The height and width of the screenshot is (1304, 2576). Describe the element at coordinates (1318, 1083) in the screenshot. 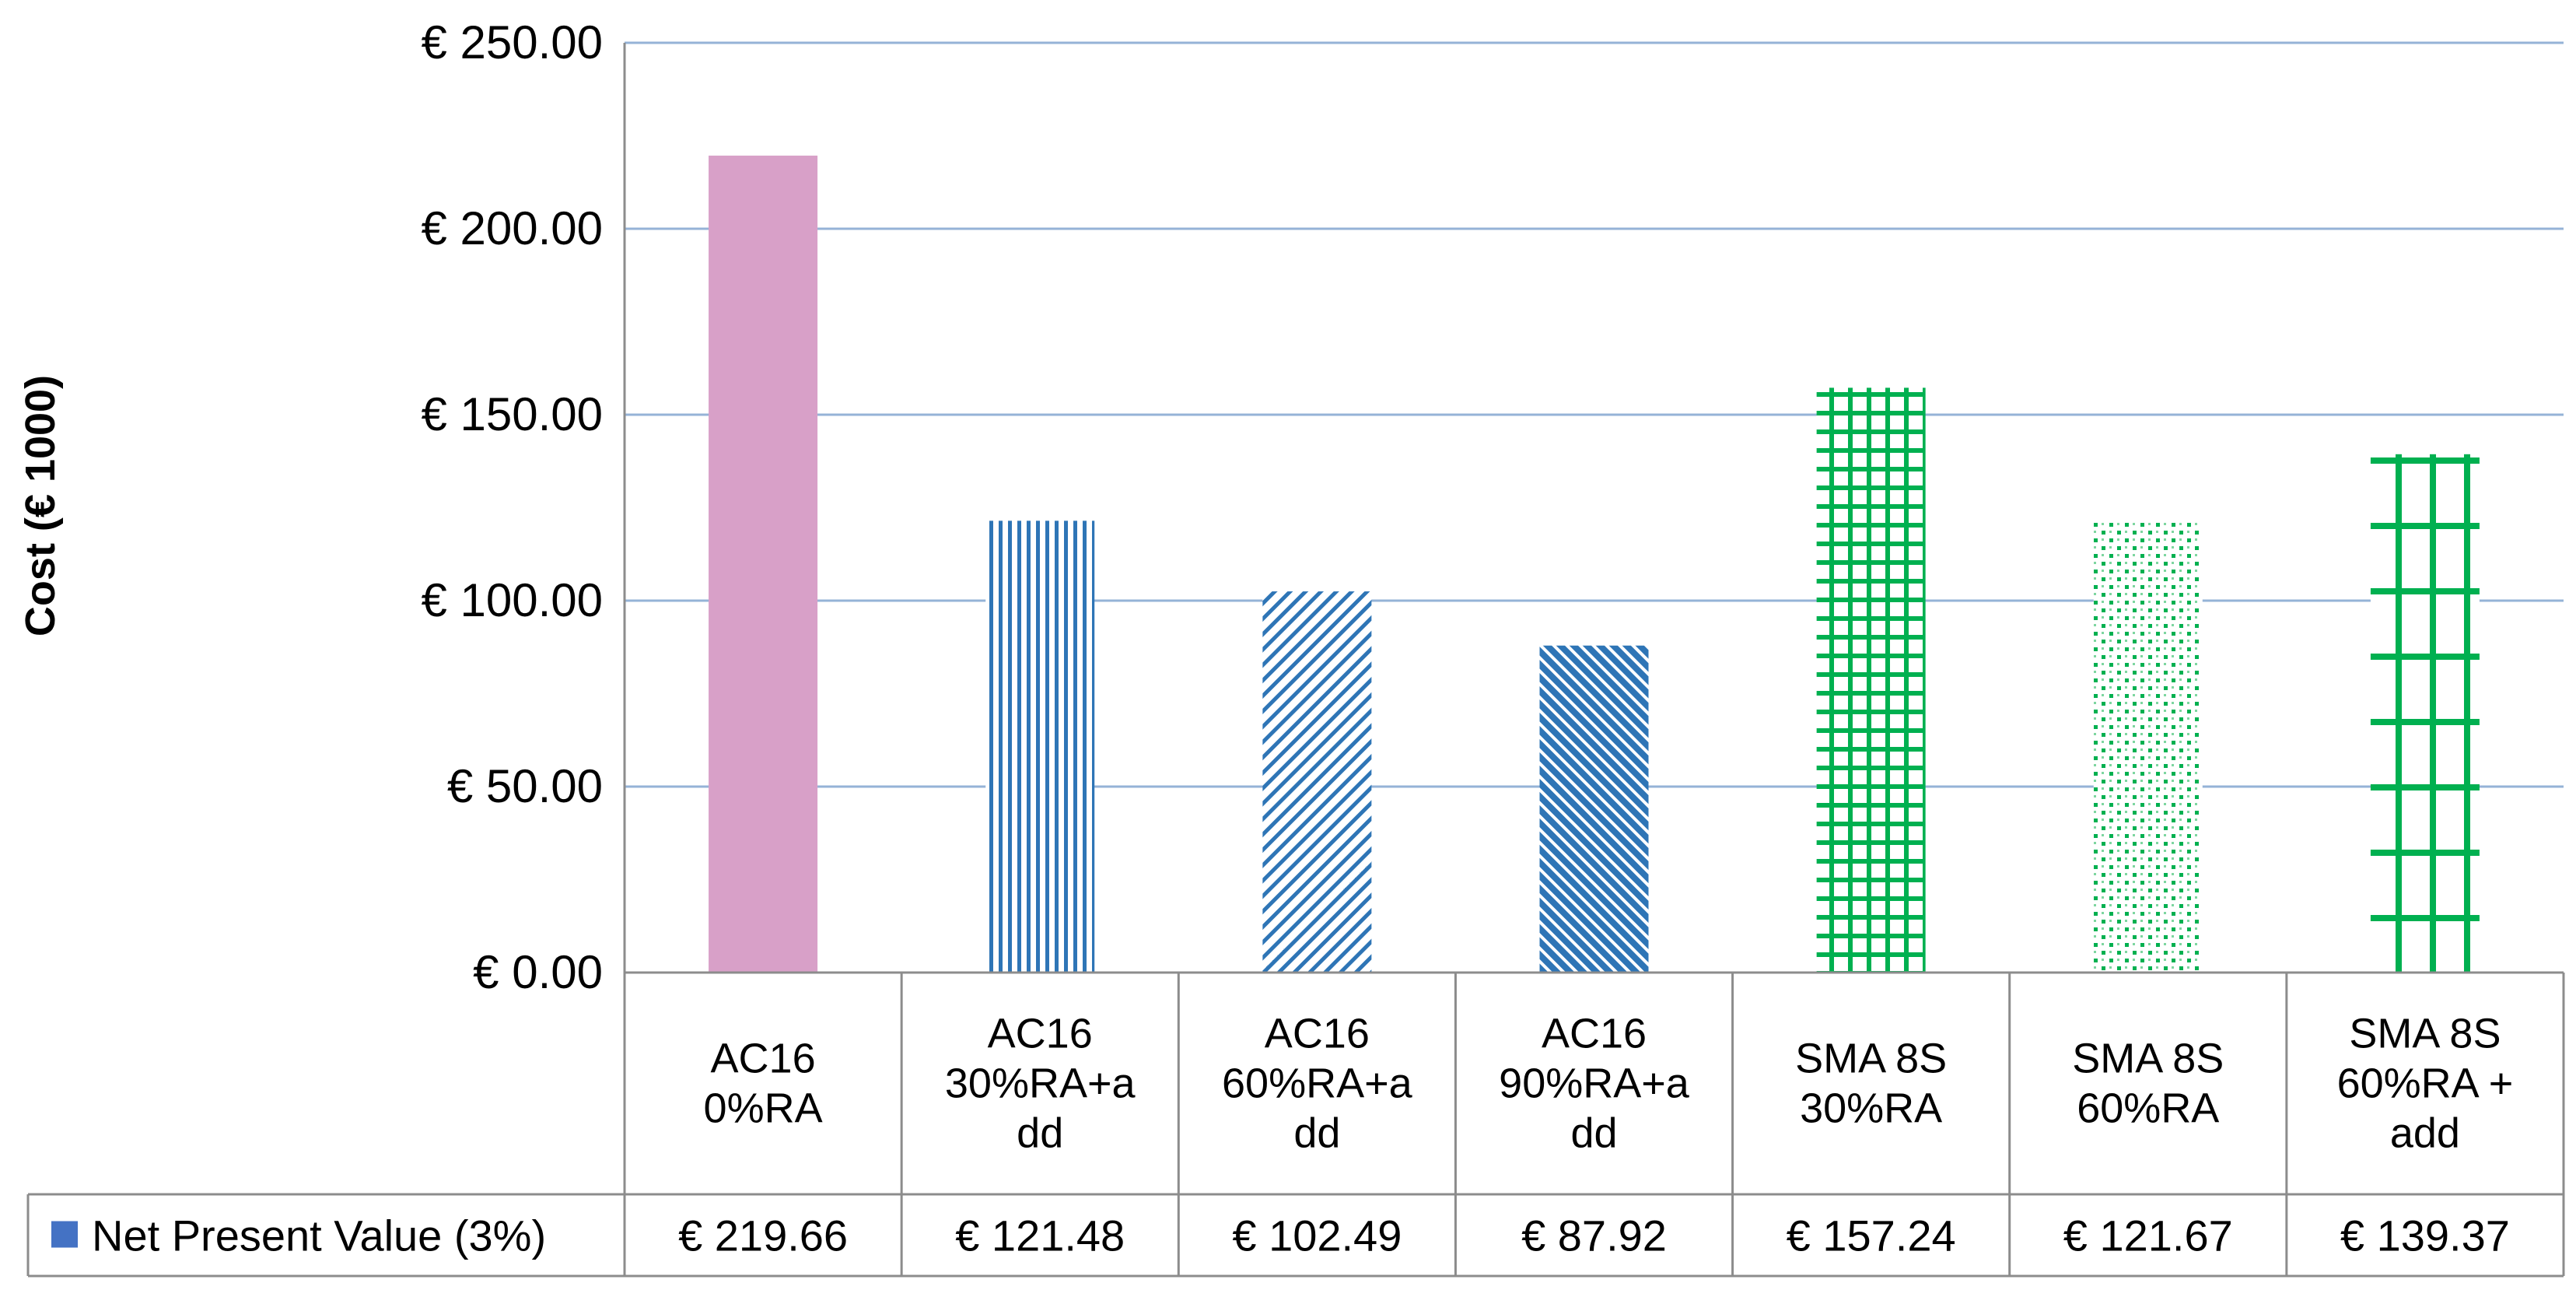

I see `category-label: 60%RA+a` at that location.